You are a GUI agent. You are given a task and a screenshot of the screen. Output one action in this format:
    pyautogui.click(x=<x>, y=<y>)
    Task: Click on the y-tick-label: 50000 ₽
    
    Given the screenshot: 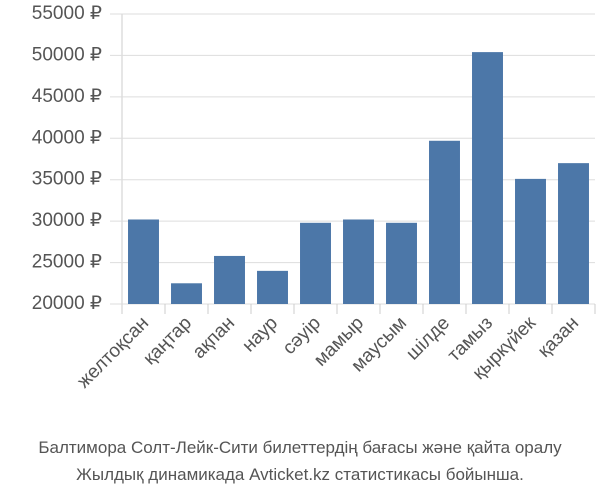 What is the action you would take?
    pyautogui.click(x=67, y=54)
    